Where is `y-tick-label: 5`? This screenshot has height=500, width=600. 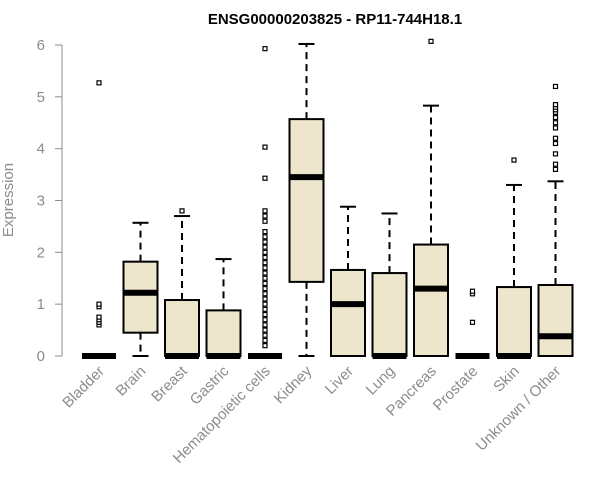 y-tick-label: 5 is located at coordinates (41, 97).